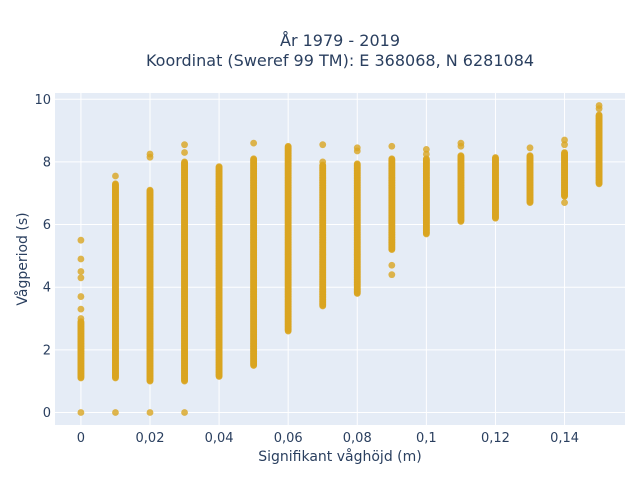 The image size is (640, 480). What do you see at coordinates (219, 438) in the screenshot?
I see `x-tick-label: 0,04` at bounding box center [219, 438].